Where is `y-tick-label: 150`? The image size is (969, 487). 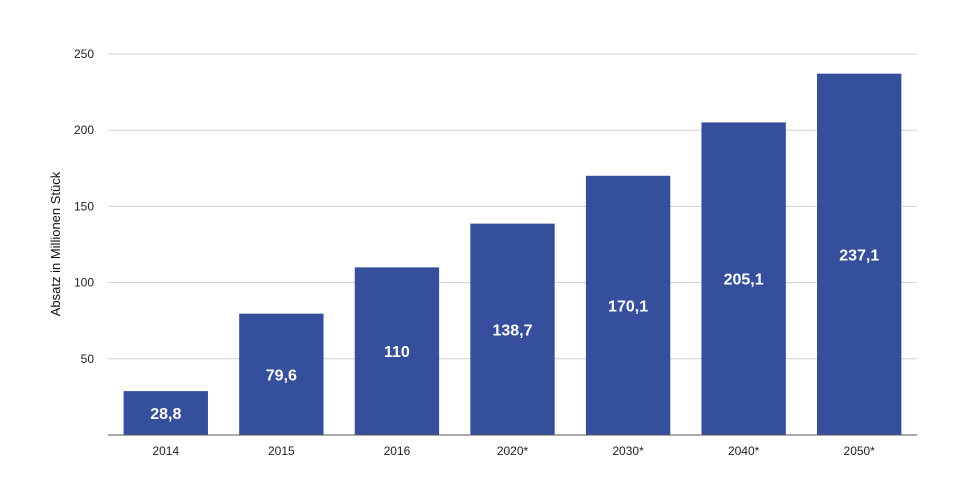
y-tick-label: 150 is located at coordinates (84, 206).